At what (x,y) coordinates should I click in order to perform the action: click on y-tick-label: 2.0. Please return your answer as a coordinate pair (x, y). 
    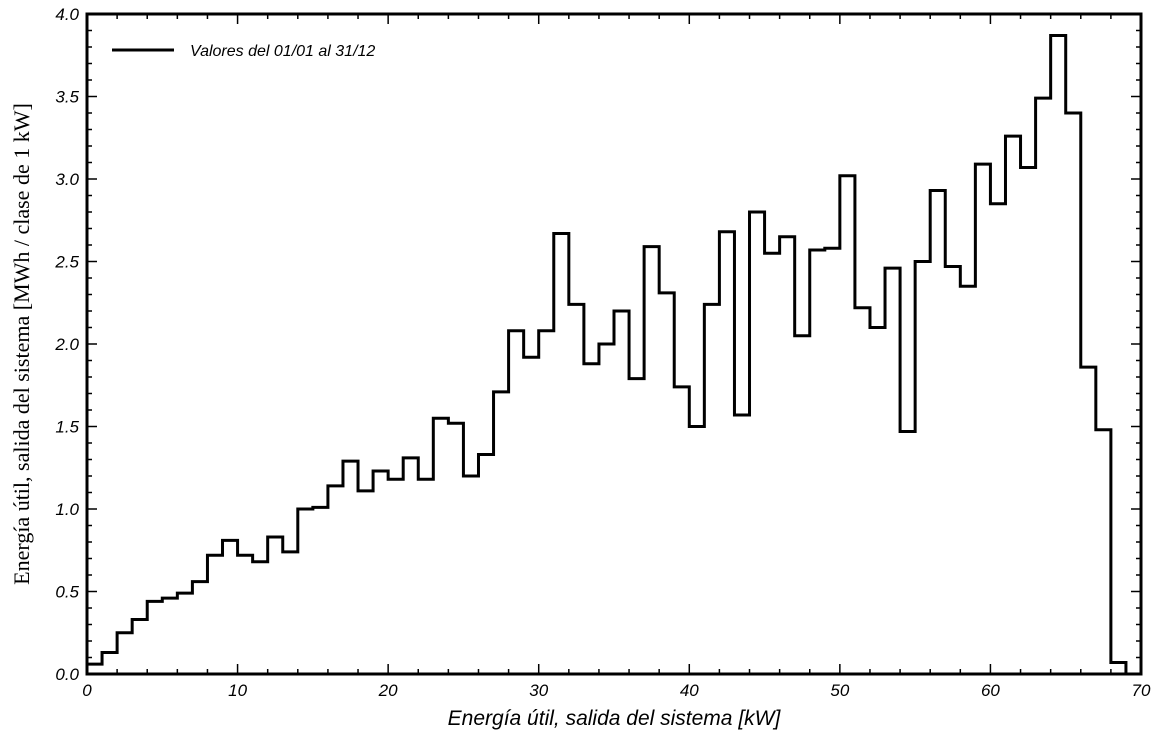
    Looking at the image, I should click on (66, 344).